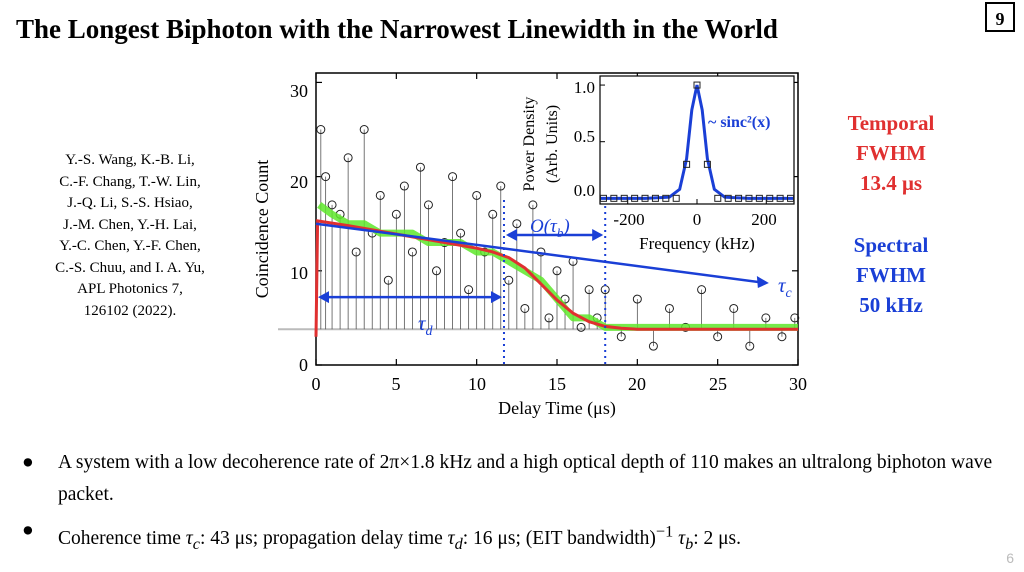 The height and width of the screenshot is (572, 1024). I want to click on temporal-fwhm-label: FWHM, so click(891, 153).